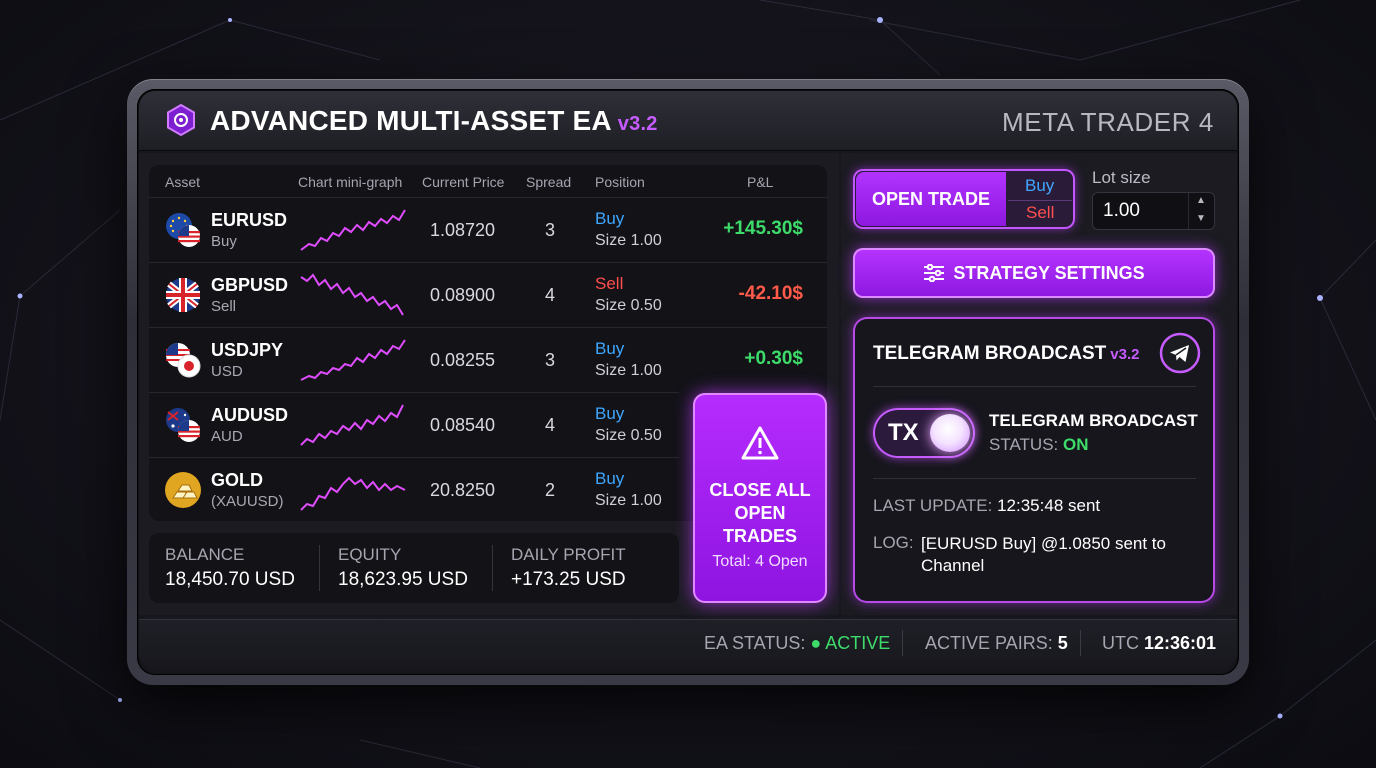  Describe the element at coordinates (205, 554) in the screenshot. I see `balance-label: BALANCE` at that location.